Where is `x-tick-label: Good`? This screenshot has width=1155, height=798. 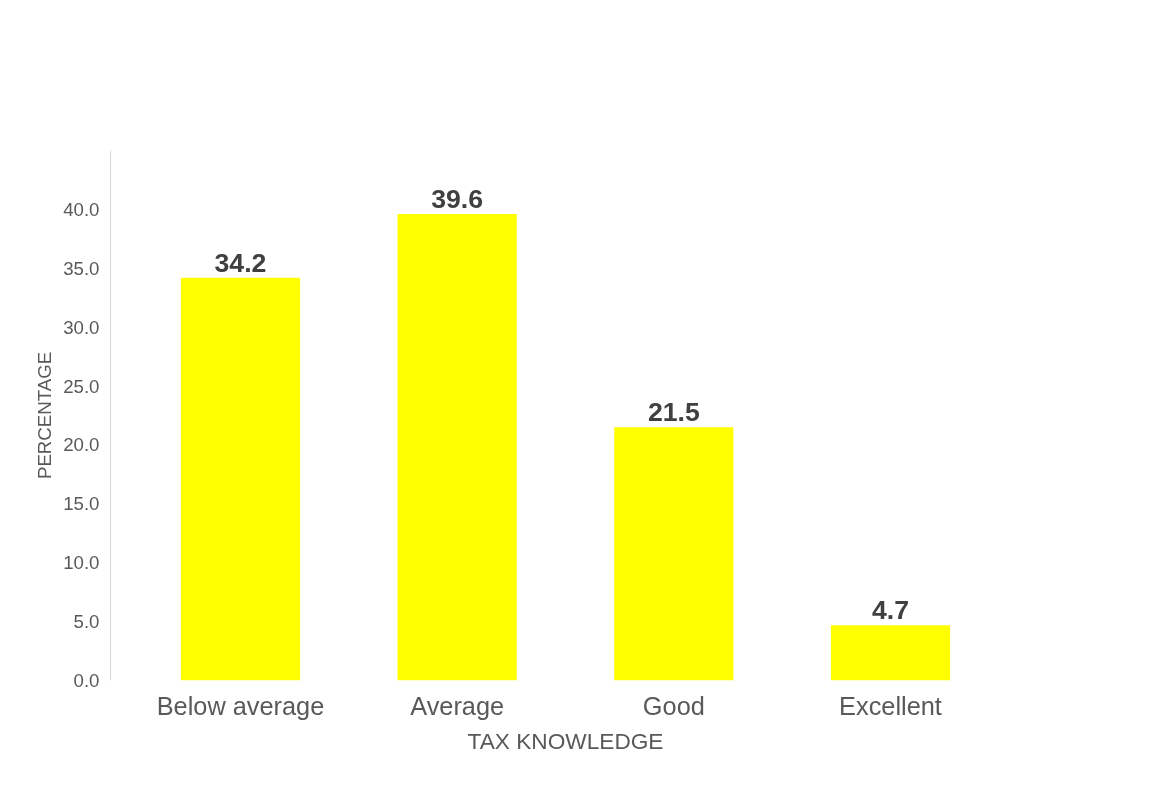
x-tick-label: Good is located at coordinates (673, 705).